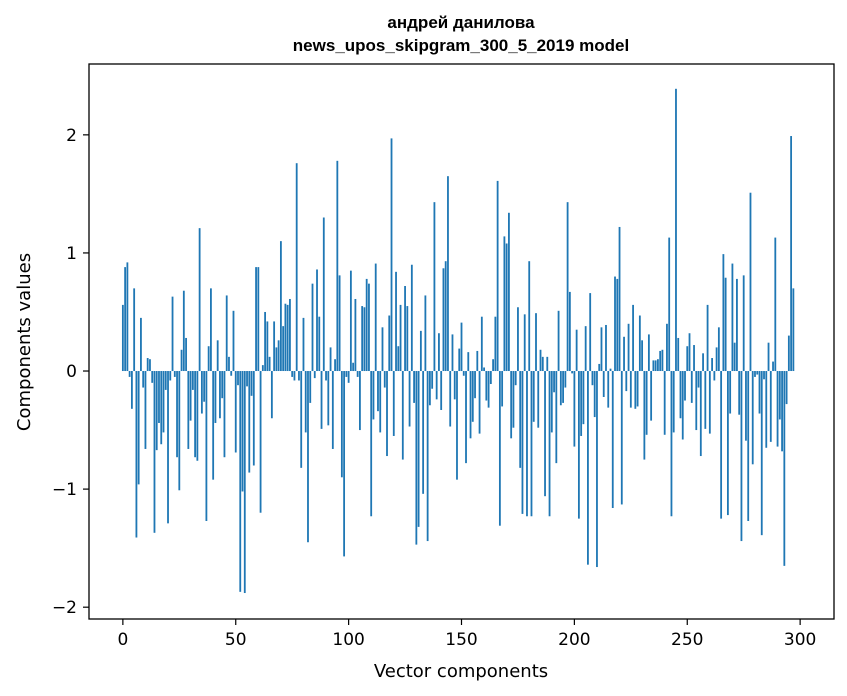 Image resolution: width=847 pixels, height=696 pixels. What do you see at coordinates (461, 45) in the screenshot?
I see `chart-title-line-2: news_upos_skipgram_300_5_2019 model` at bounding box center [461, 45].